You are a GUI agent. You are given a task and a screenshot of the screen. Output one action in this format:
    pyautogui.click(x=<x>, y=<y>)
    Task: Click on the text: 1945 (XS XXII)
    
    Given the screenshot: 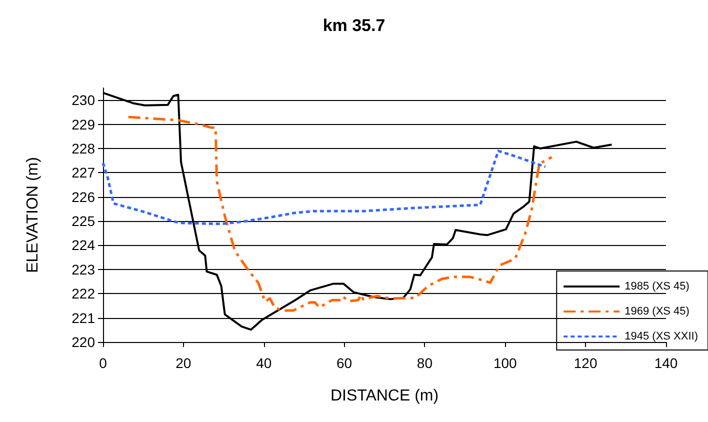 What is the action you would take?
    pyautogui.click(x=661, y=336)
    